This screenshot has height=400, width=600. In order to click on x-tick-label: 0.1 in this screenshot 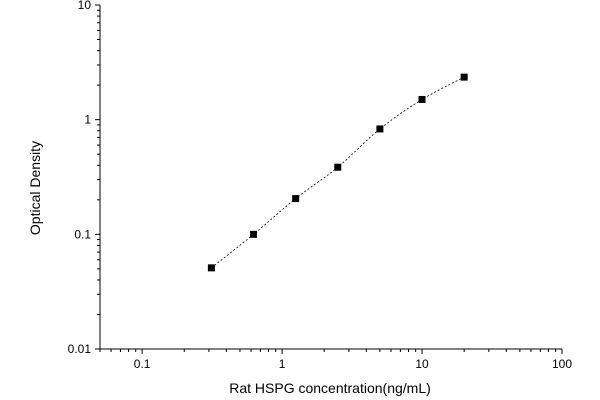, I will do `click(142, 364)`.